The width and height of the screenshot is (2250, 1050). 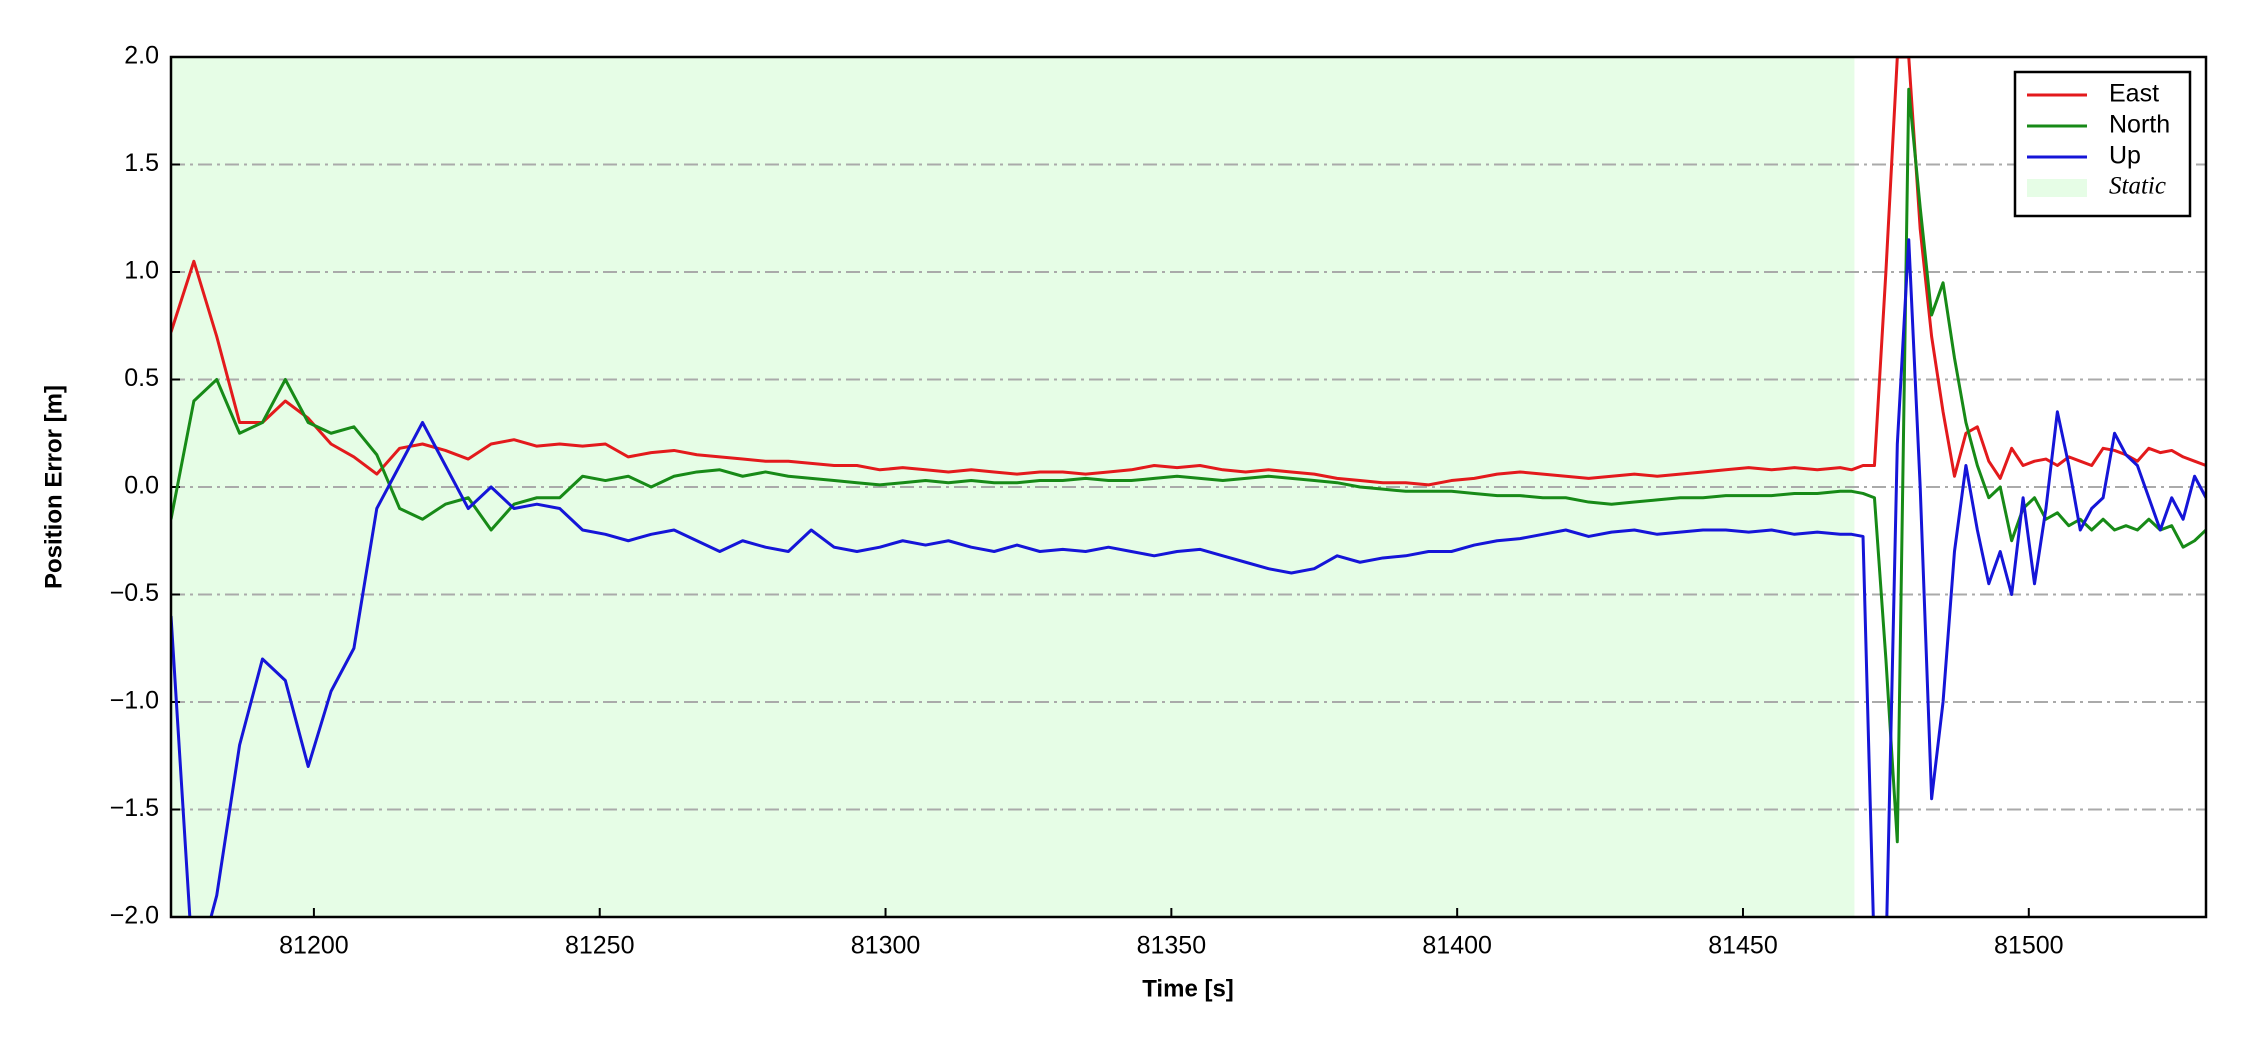 What do you see at coordinates (314, 946) in the screenshot?
I see `x-tick-label: 81200` at bounding box center [314, 946].